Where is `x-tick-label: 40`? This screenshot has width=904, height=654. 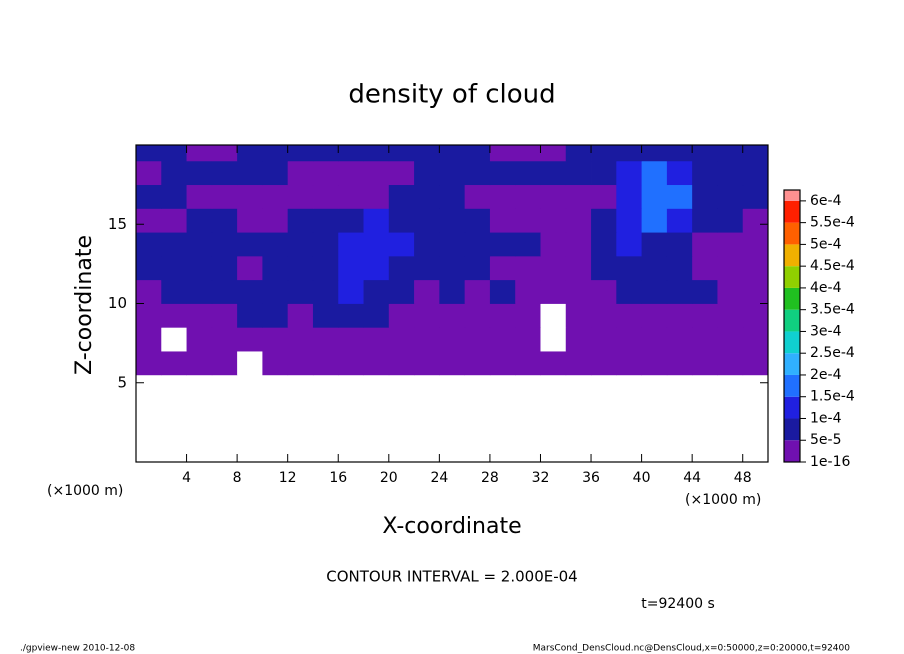
x-tick-label: 40 is located at coordinates (642, 478).